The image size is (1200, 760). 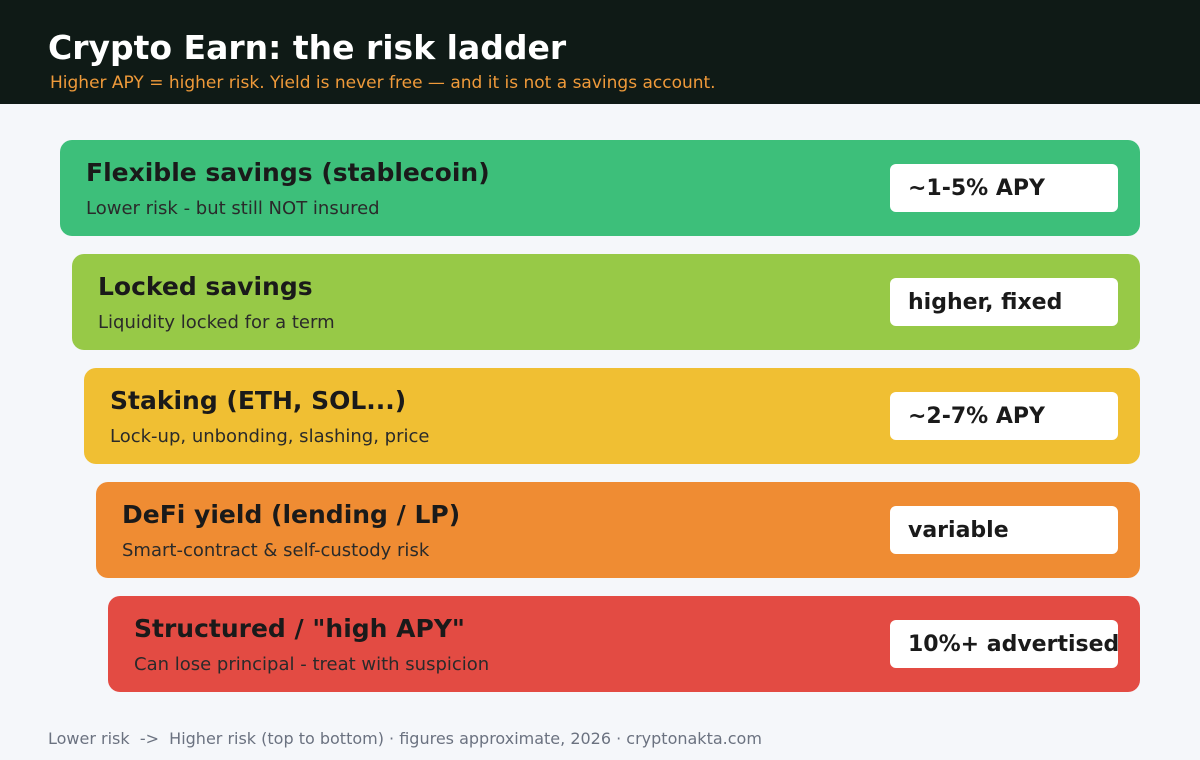 I want to click on badge-text: variable, so click(x=958, y=530).